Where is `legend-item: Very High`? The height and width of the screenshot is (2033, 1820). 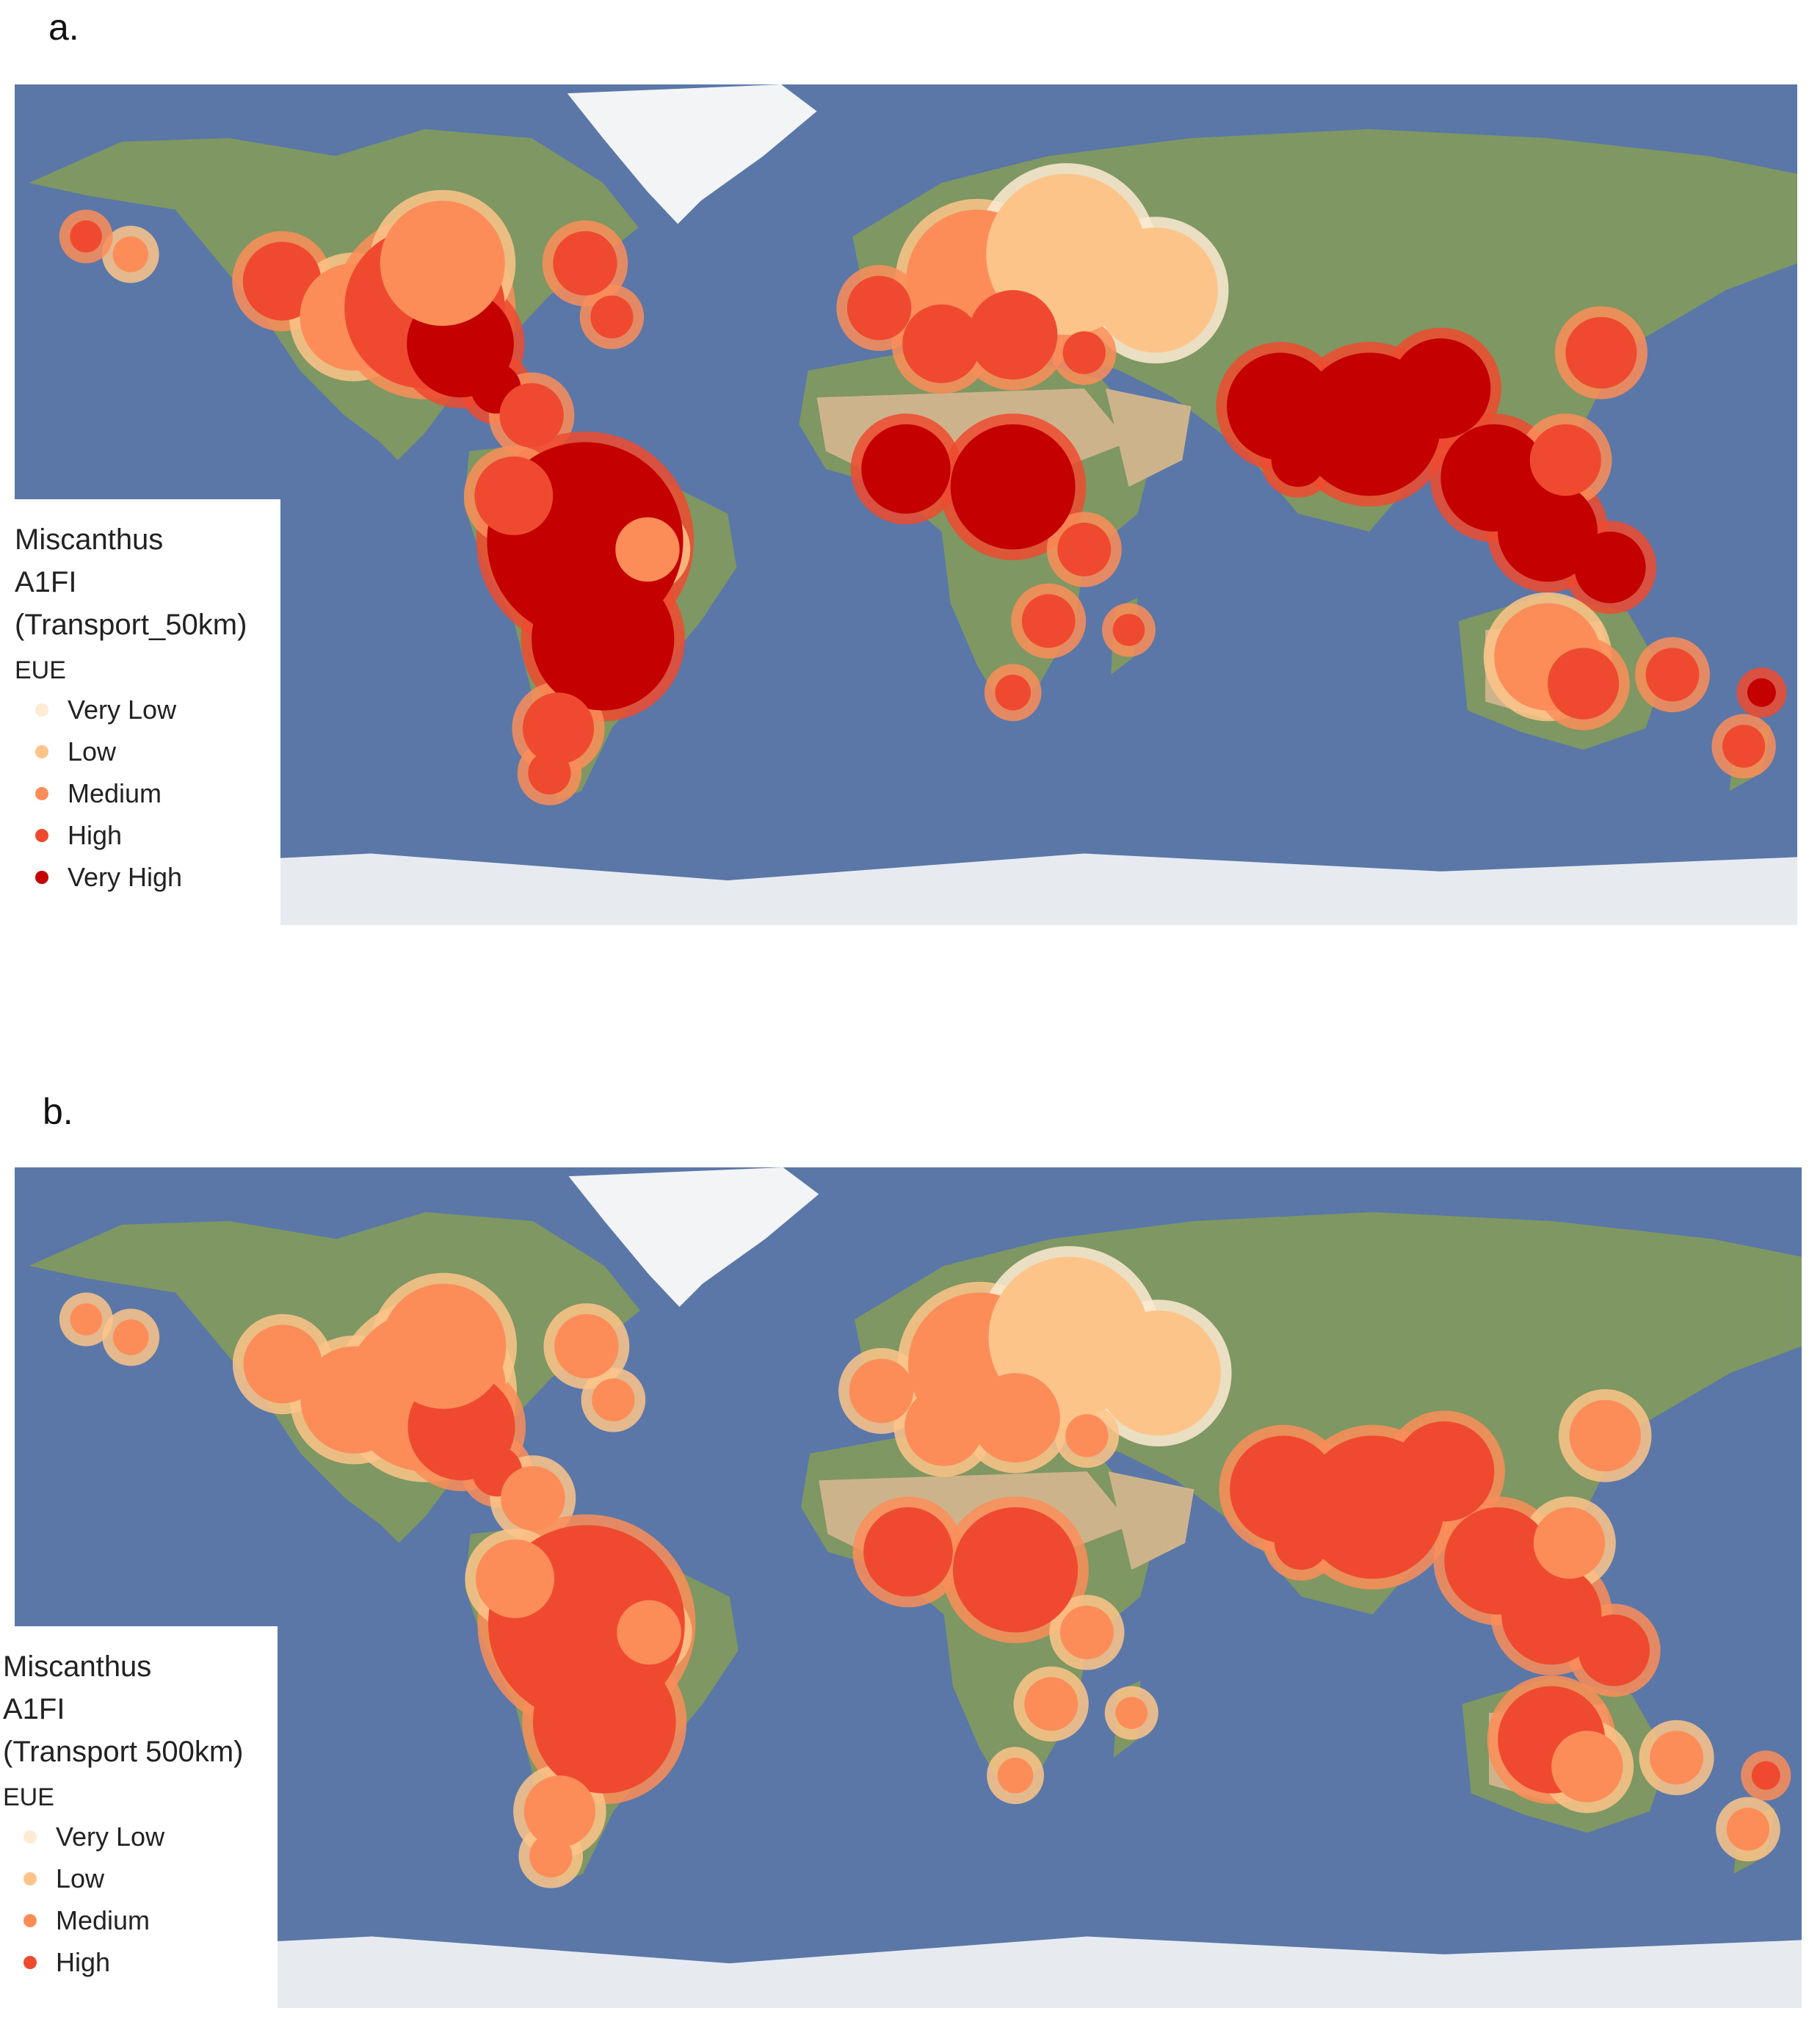
legend-item: Very High is located at coordinates (147, 877).